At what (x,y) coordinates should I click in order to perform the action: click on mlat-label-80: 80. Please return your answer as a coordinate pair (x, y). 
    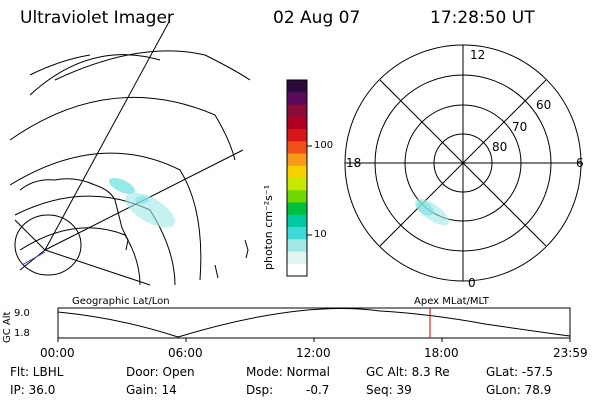
    Looking at the image, I should click on (500, 147).